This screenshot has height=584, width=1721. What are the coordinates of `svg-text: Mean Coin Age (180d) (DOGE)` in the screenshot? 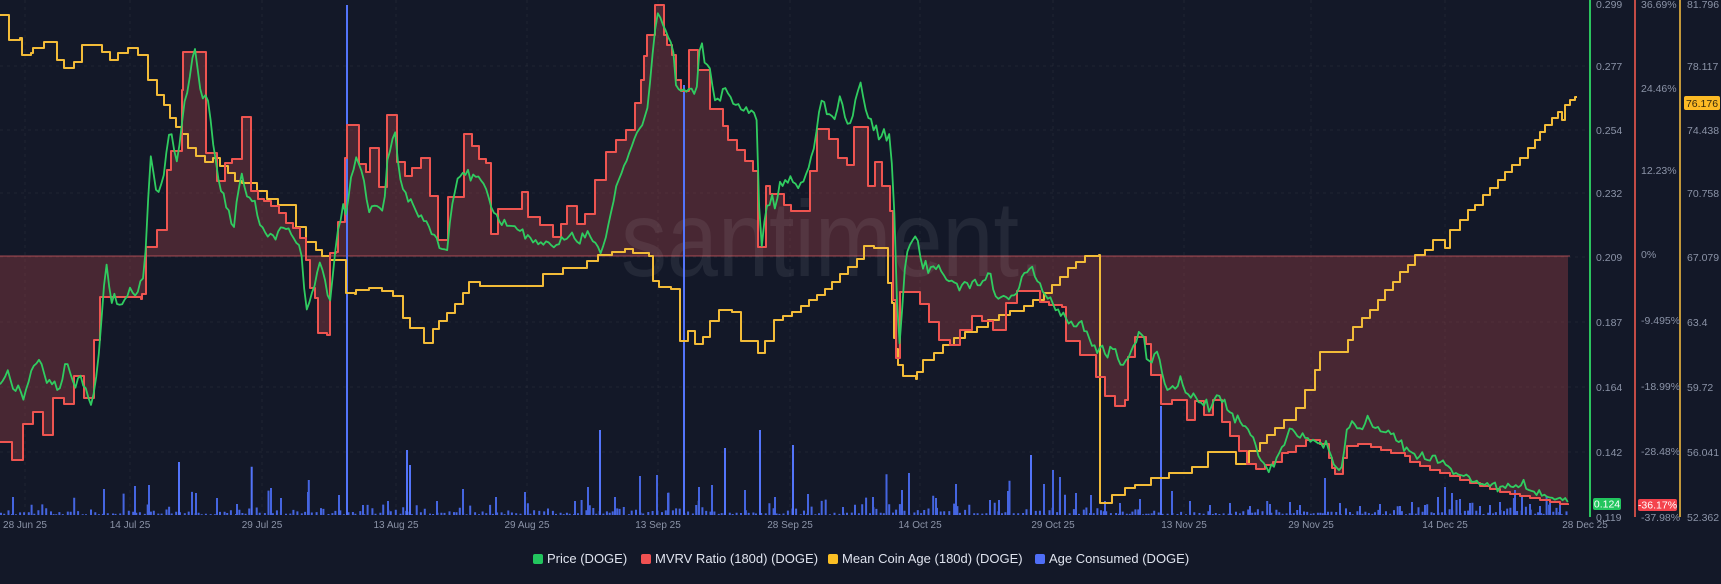 It's located at (932, 558).